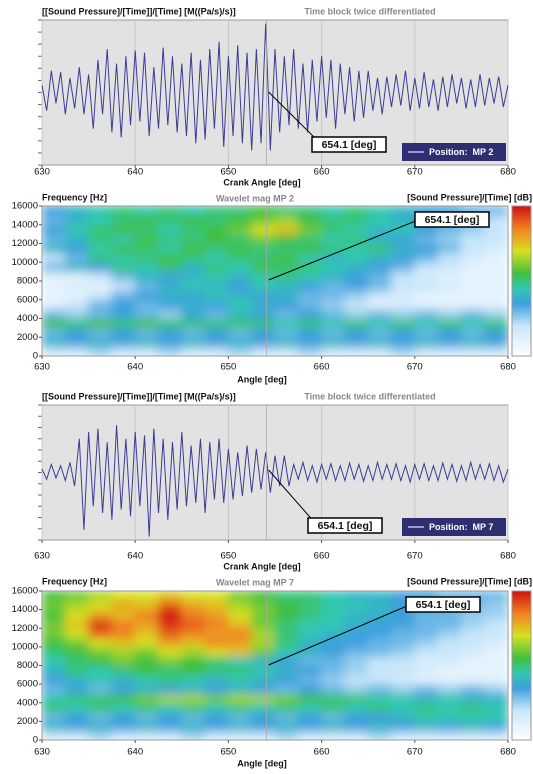  I want to click on y-tick-label: 16000, so click(25, 206).